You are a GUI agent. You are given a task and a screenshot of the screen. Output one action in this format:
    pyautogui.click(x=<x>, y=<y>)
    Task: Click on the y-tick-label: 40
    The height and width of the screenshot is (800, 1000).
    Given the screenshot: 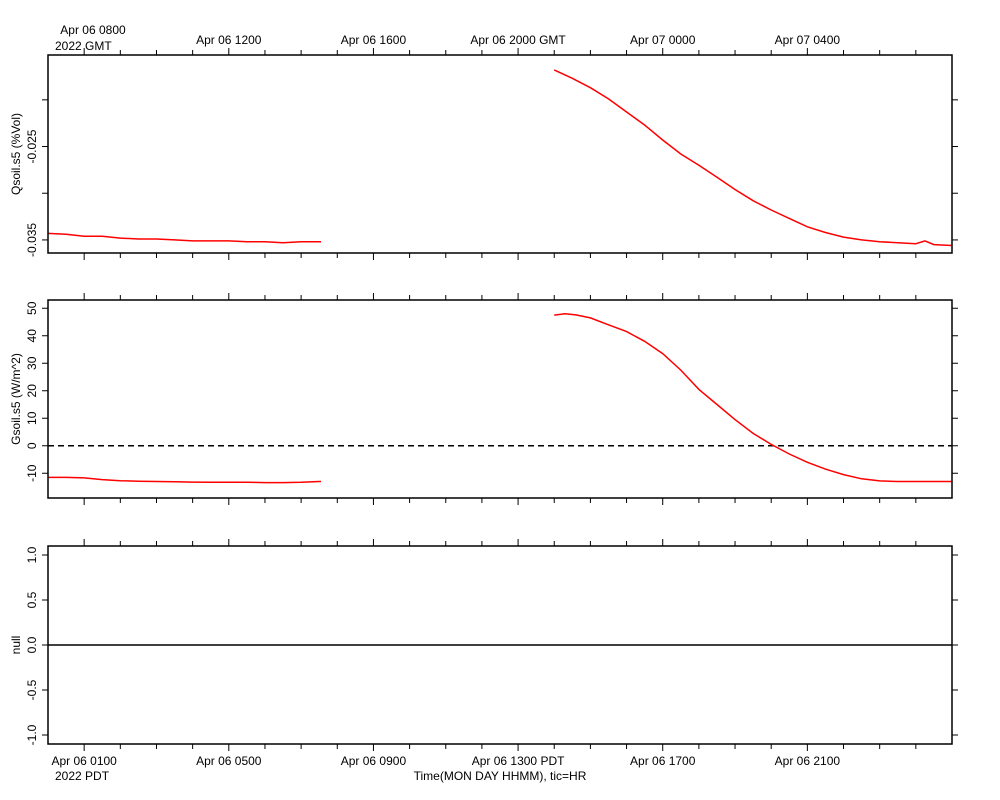 What is the action you would take?
    pyautogui.click(x=32, y=336)
    